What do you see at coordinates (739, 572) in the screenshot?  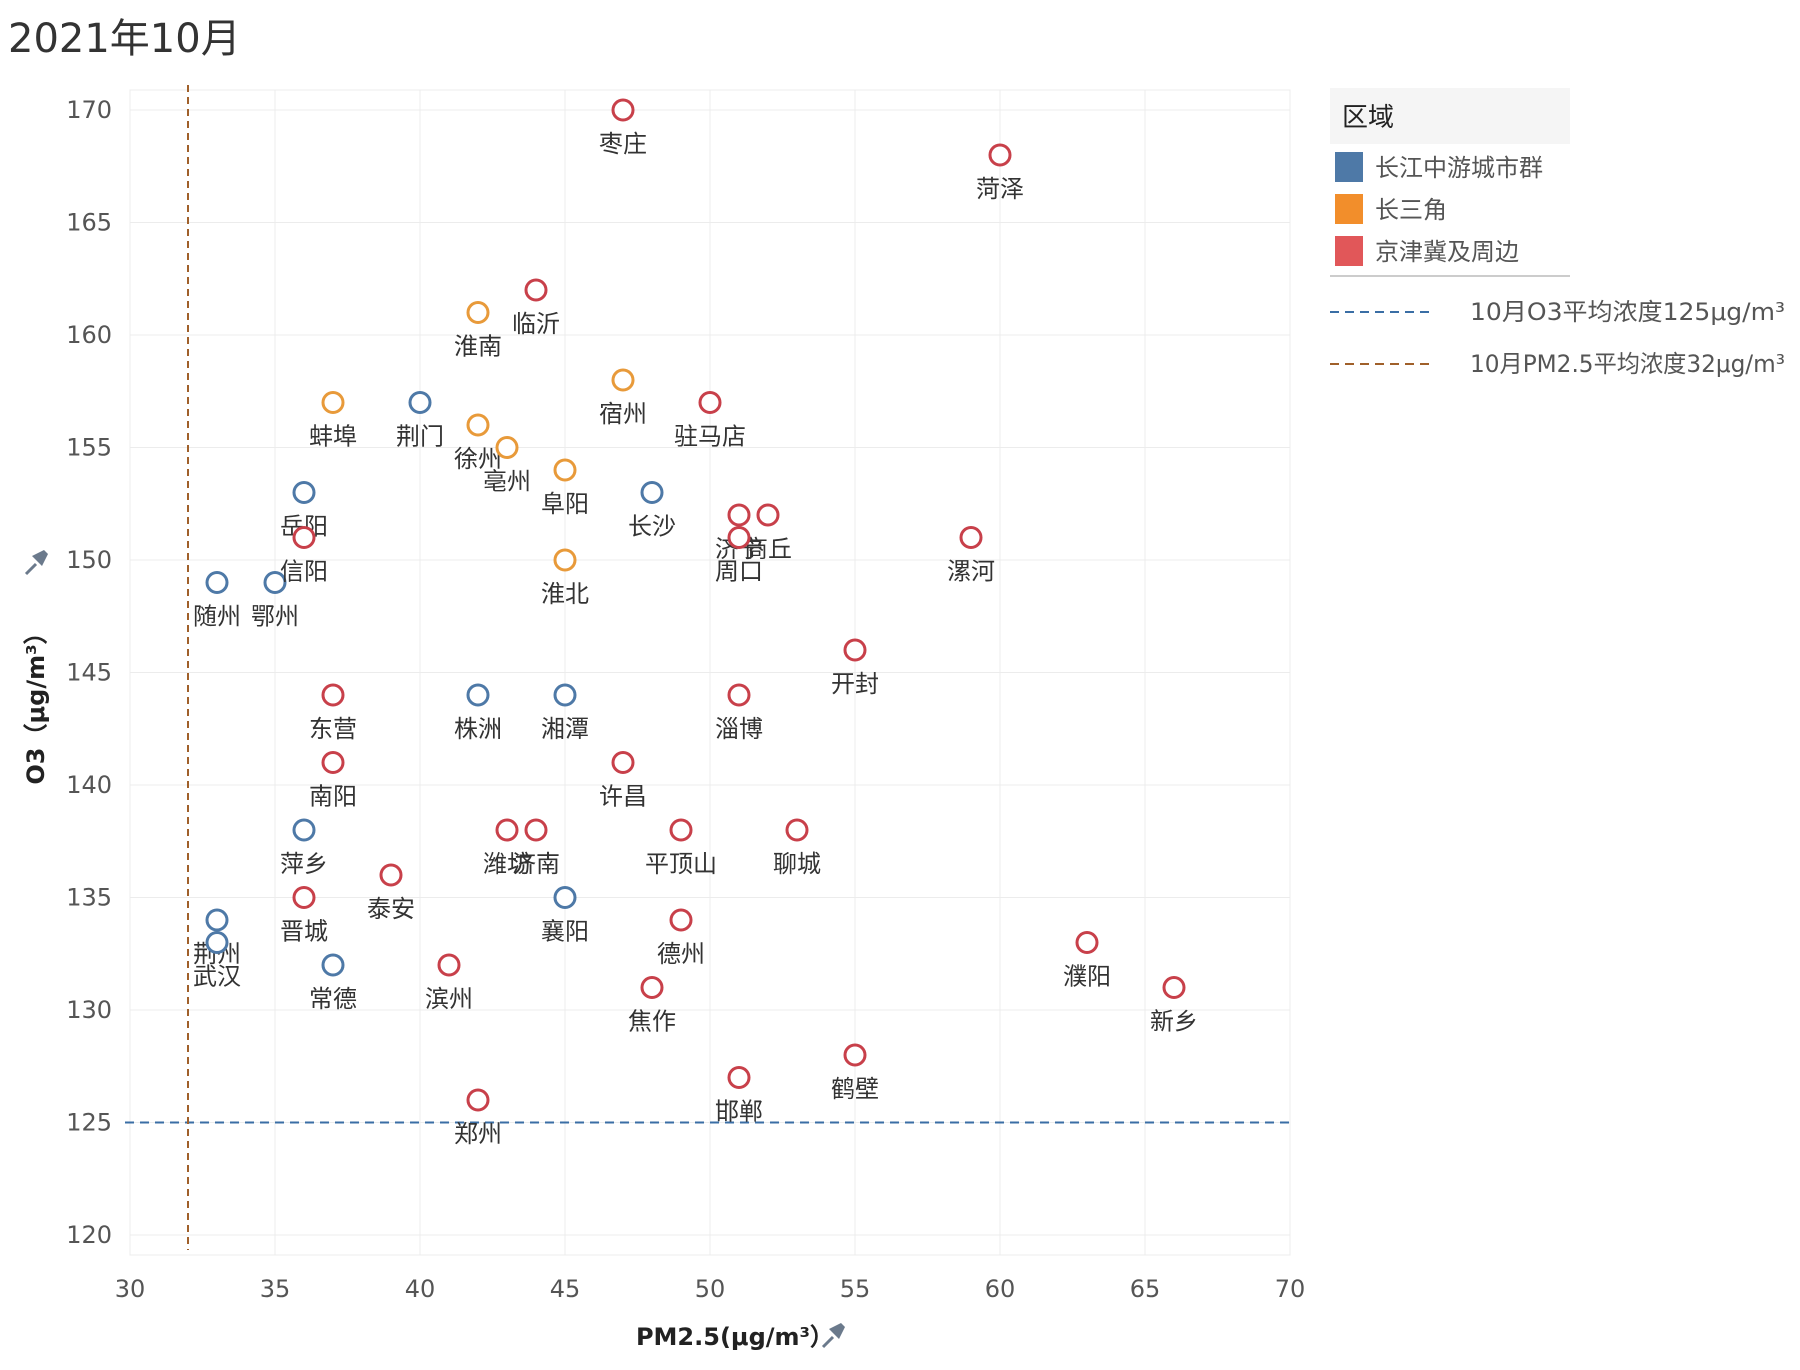 I see `point-label: 周口` at bounding box center [739, 572].